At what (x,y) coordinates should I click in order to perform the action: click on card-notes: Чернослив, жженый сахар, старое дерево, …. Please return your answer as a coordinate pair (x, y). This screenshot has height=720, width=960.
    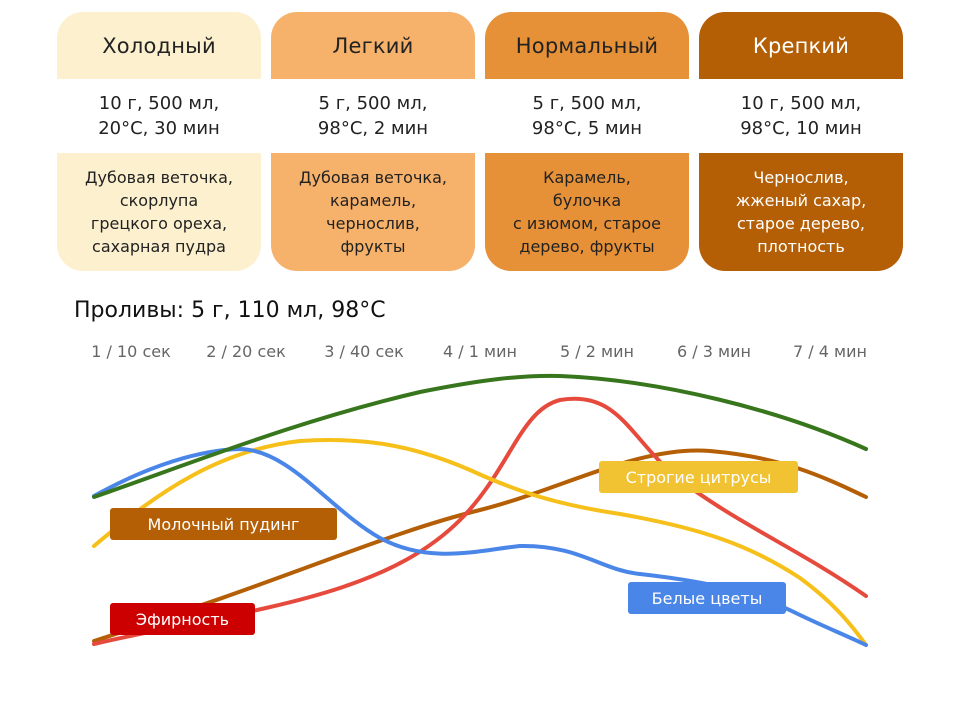
    Looking at the image, I should click on (801, 212).